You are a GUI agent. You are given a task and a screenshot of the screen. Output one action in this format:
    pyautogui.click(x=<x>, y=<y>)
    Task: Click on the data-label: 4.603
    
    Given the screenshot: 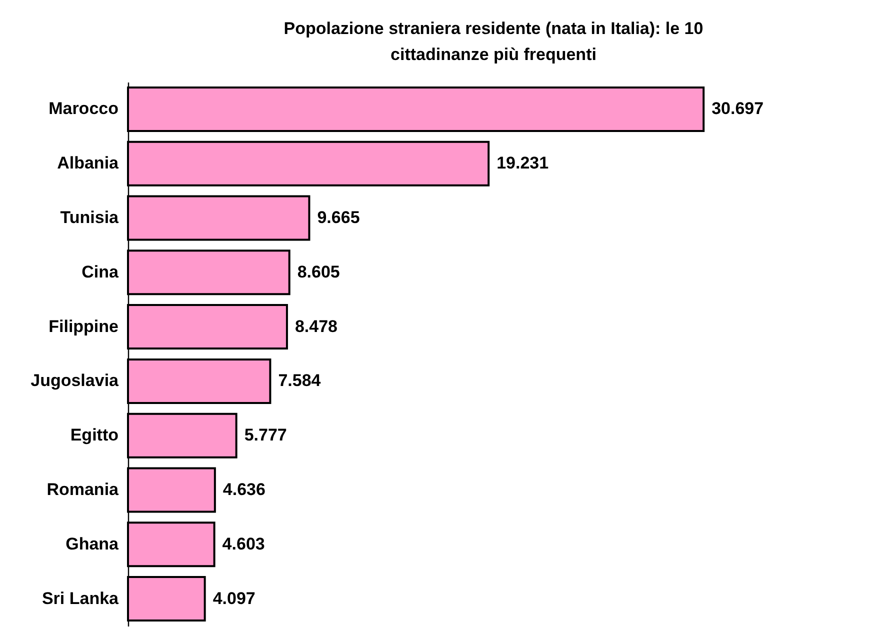 What is the action you would take?
    pyautogui.click(x=243, y=544)
    